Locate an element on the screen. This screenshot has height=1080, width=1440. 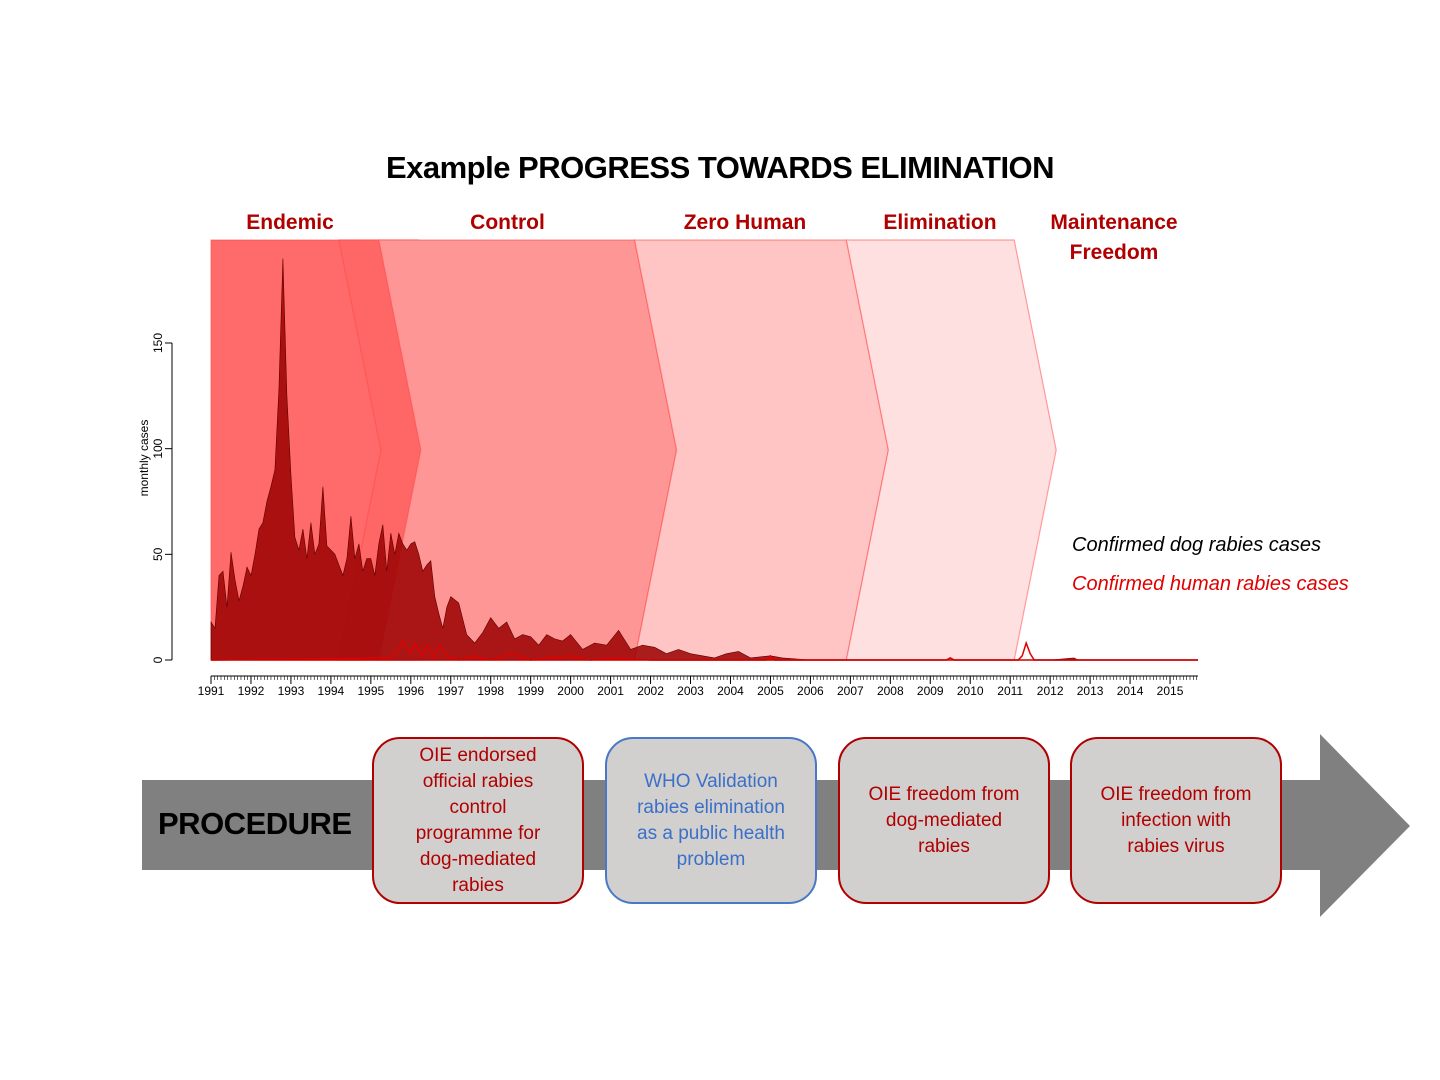
x-tick-label-1992: 1992 is located at coordinates (251, 691).